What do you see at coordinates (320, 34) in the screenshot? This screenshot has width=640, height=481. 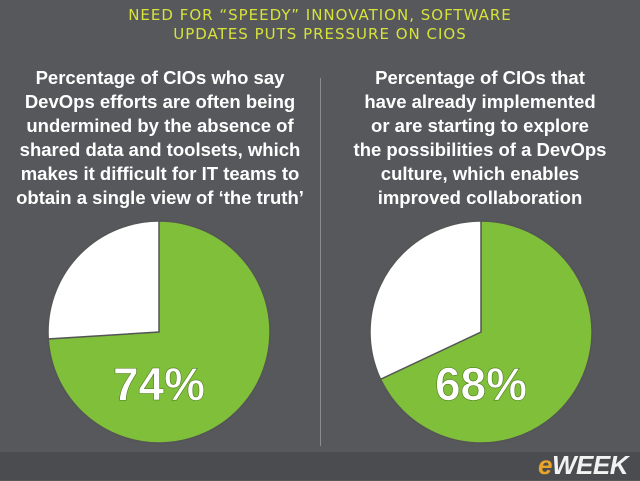 I see `headline-line-2: UPDATES PUTS PRESSURE ON CIOS` at bounding box center [320, 34].